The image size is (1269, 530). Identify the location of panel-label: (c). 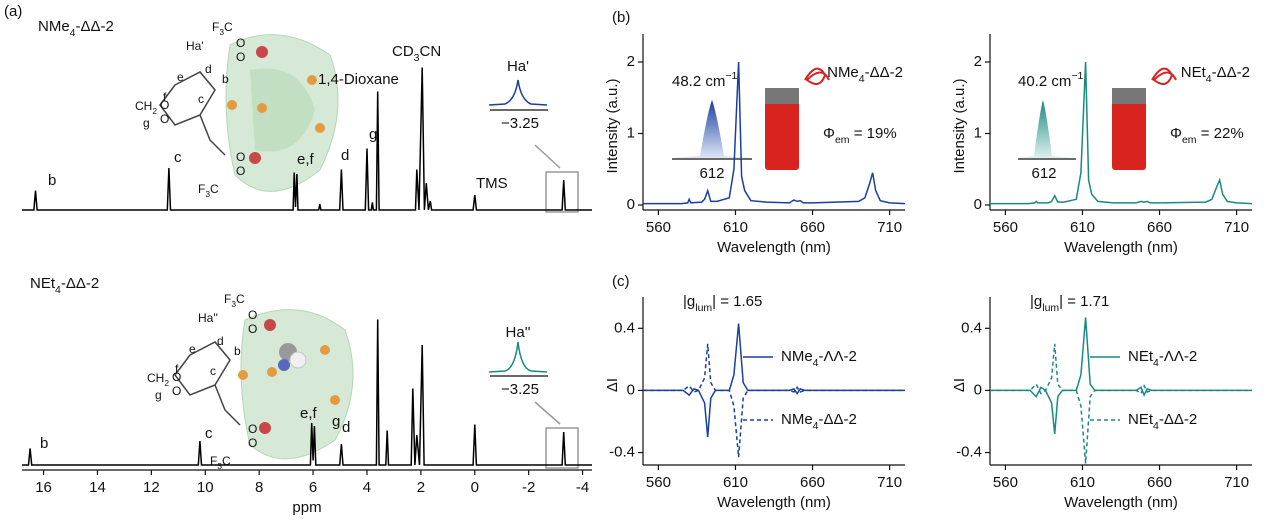
(621, 281).